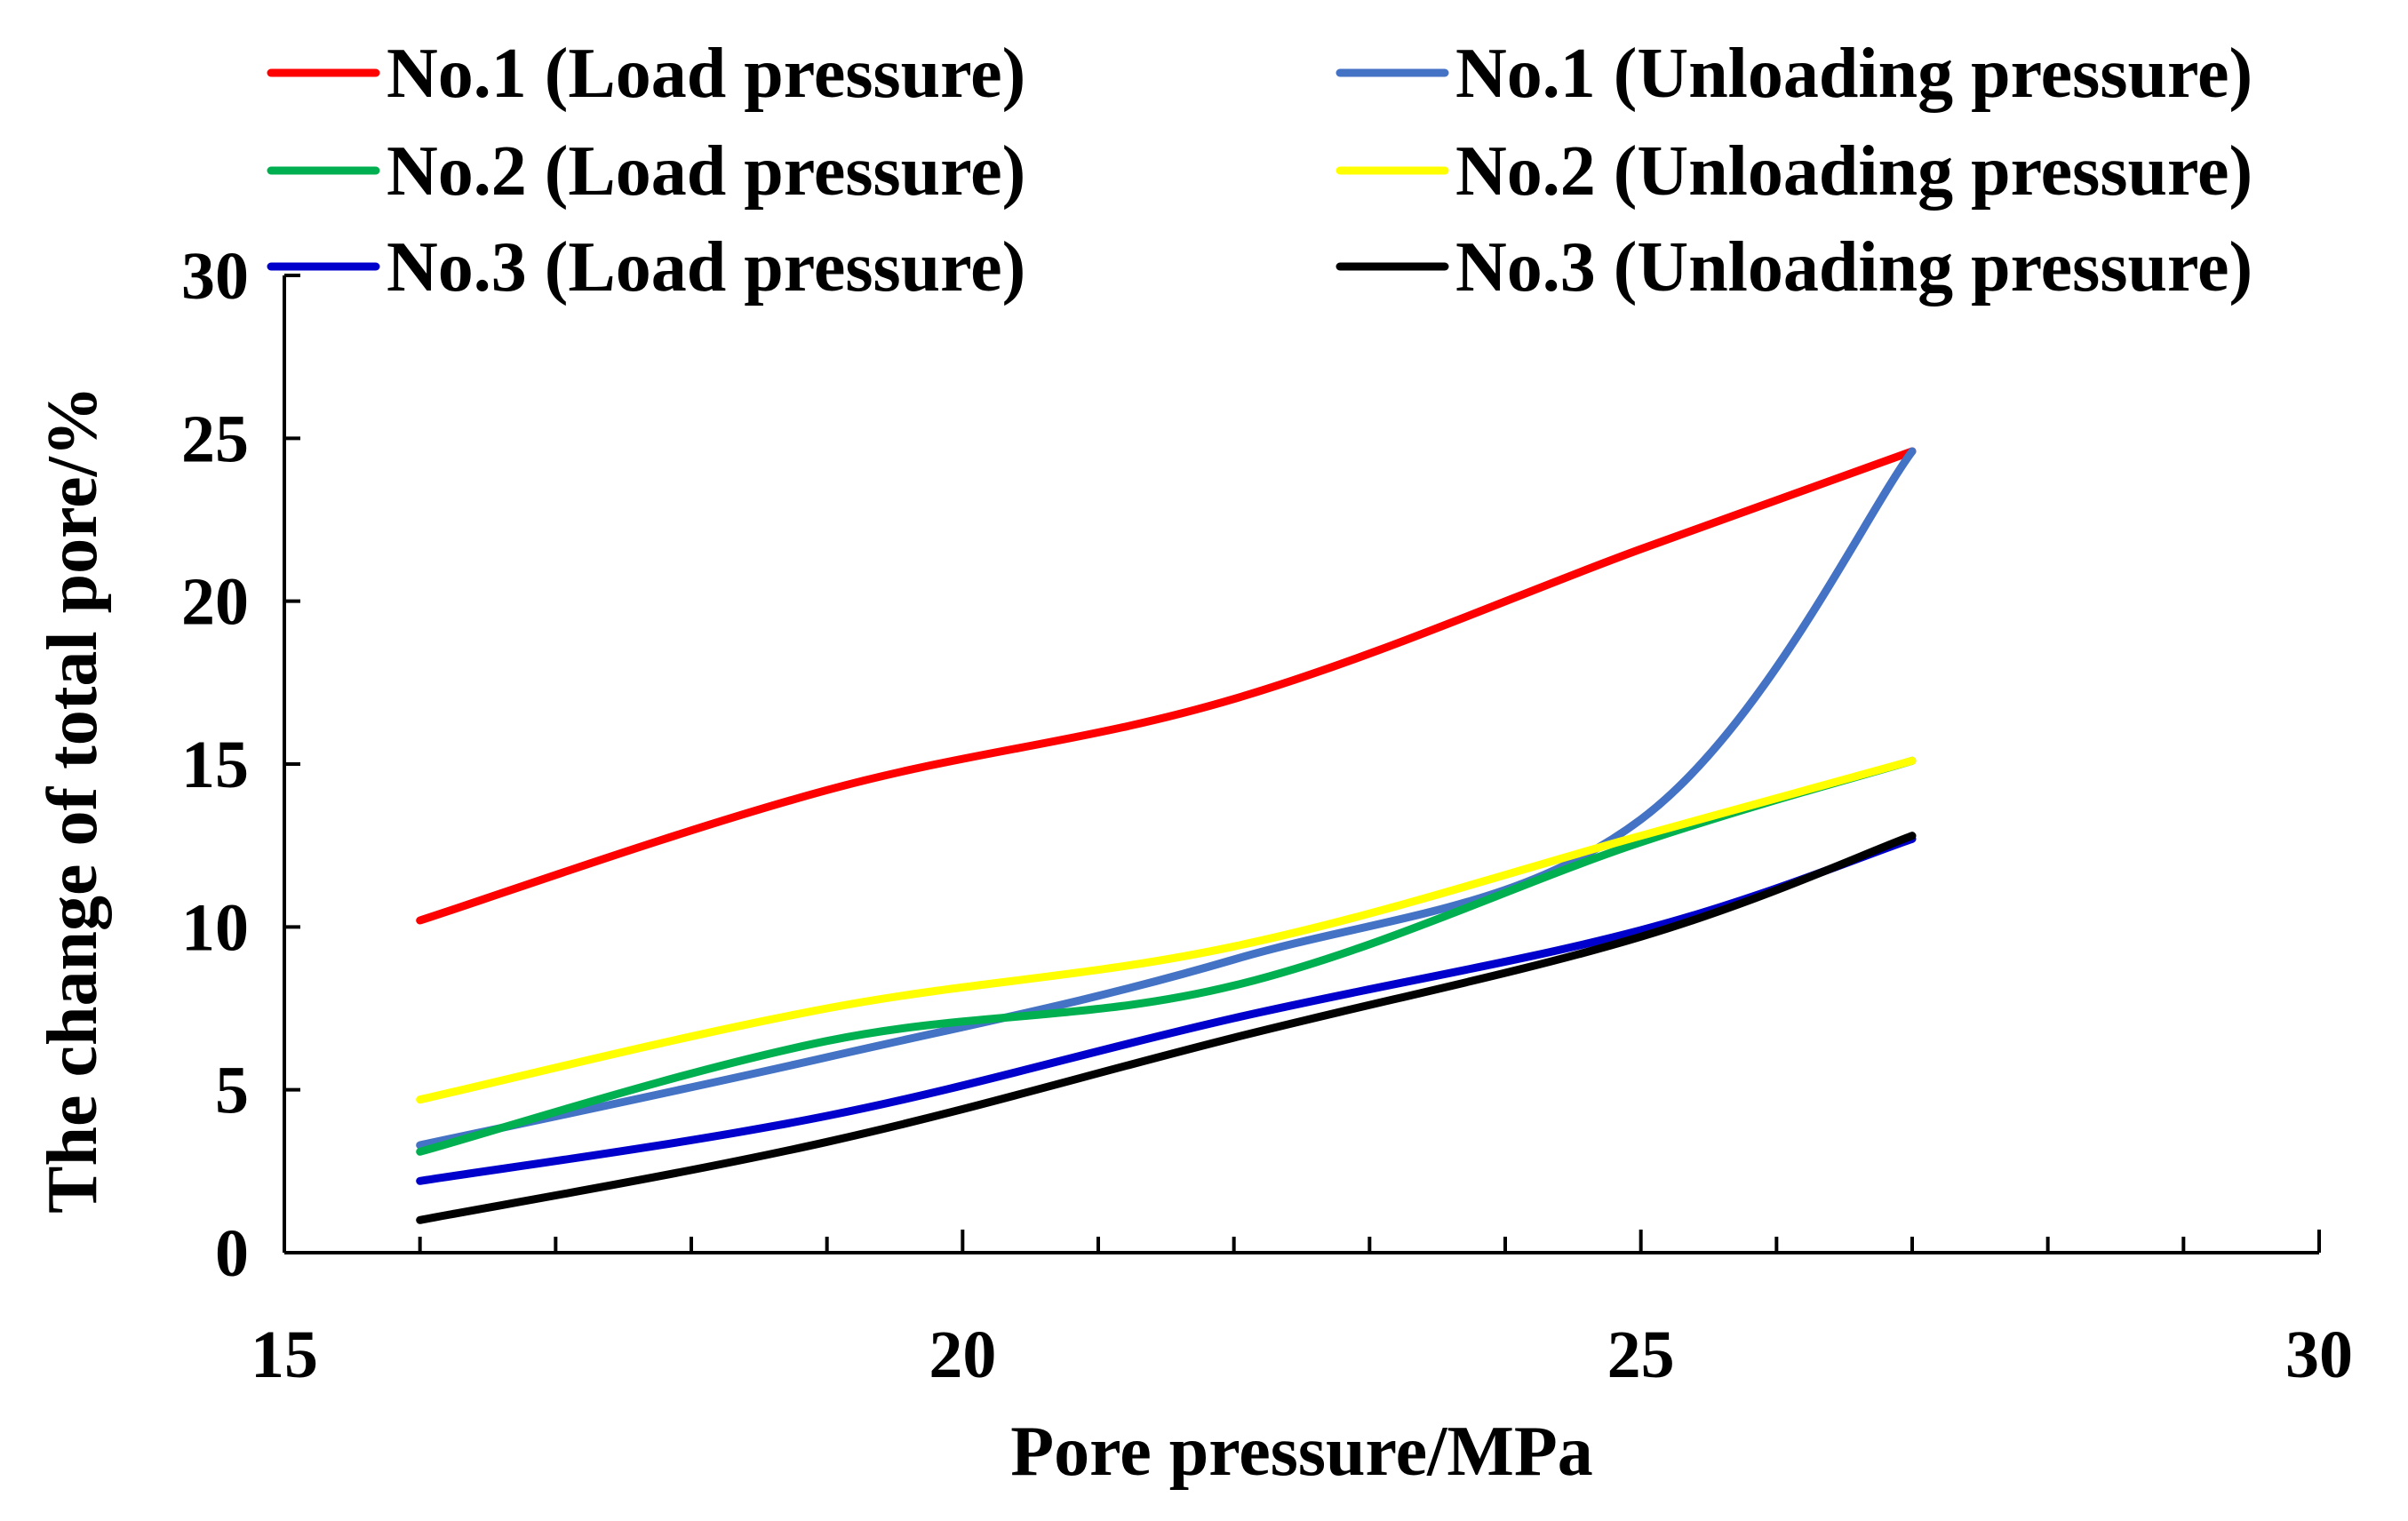  Describe the element at coordinates (284, 1355) in the screenshot. I see `x-tick-label: 15` at that location.